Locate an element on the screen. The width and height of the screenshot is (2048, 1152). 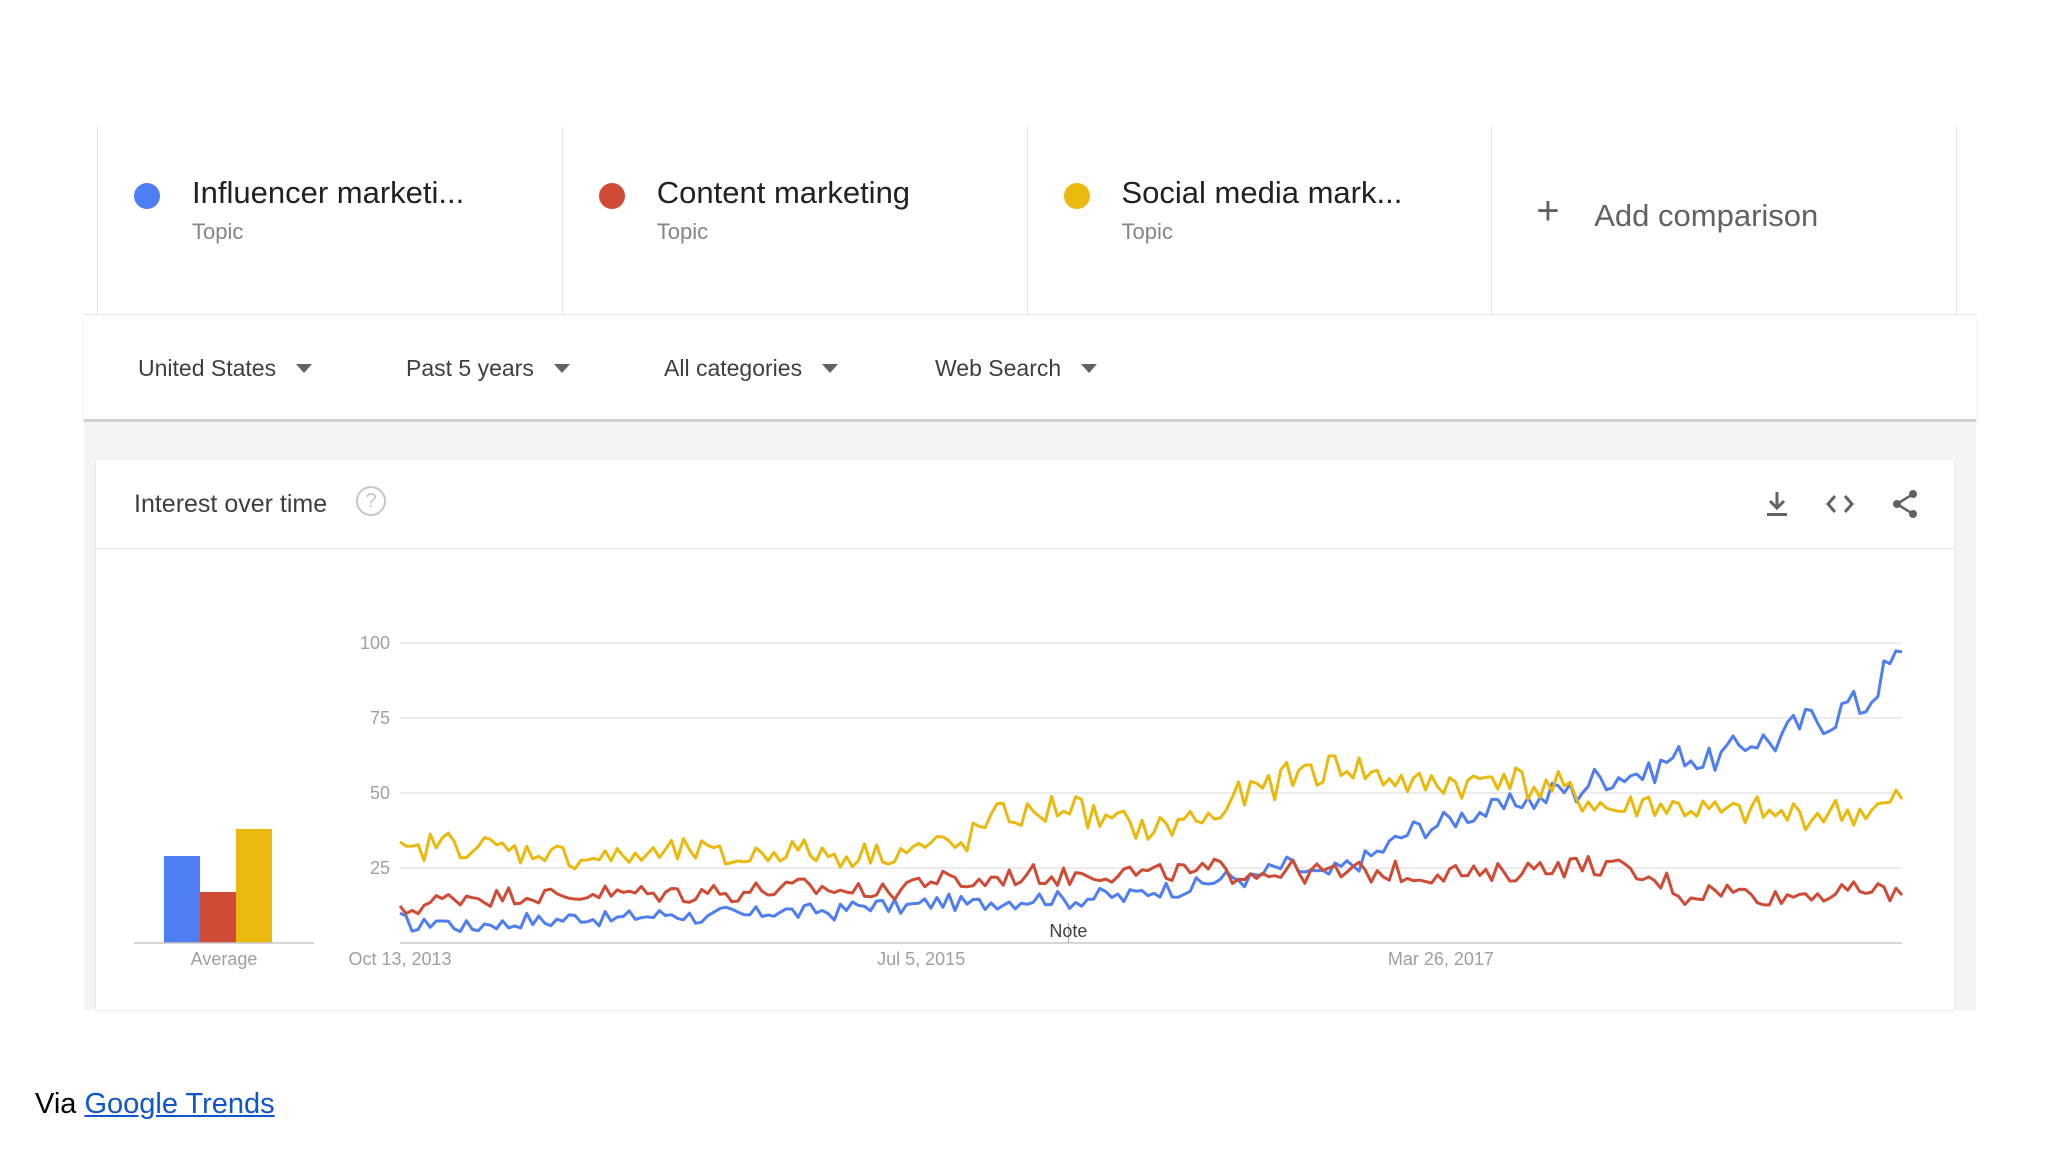
card-header: Interest over time ? is located at coordinates (1025, 504).